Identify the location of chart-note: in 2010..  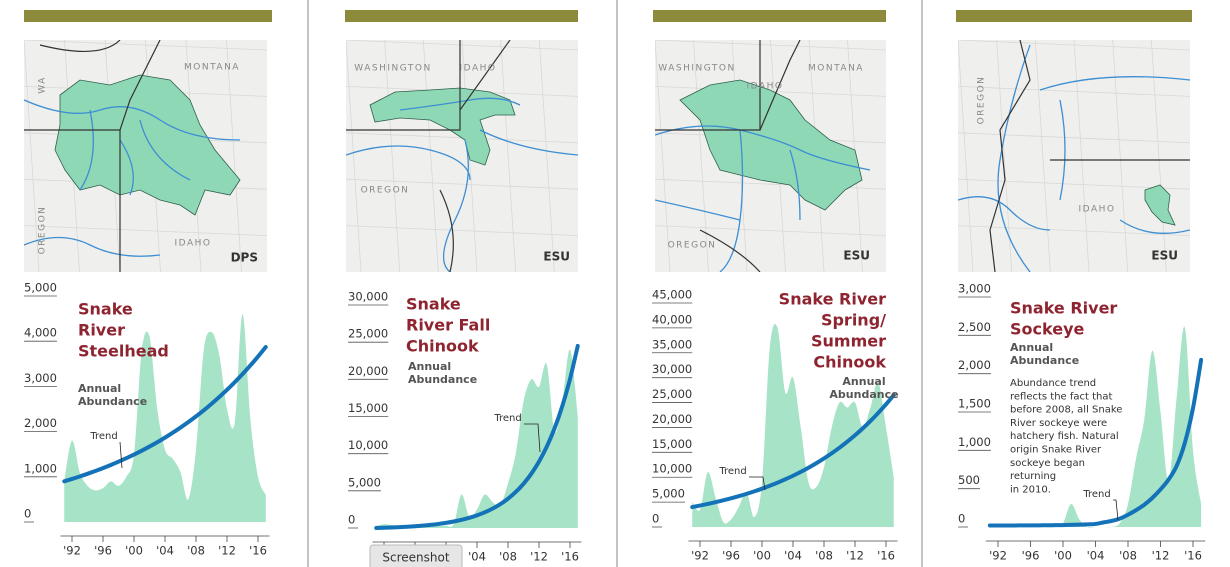
(1030, 489).